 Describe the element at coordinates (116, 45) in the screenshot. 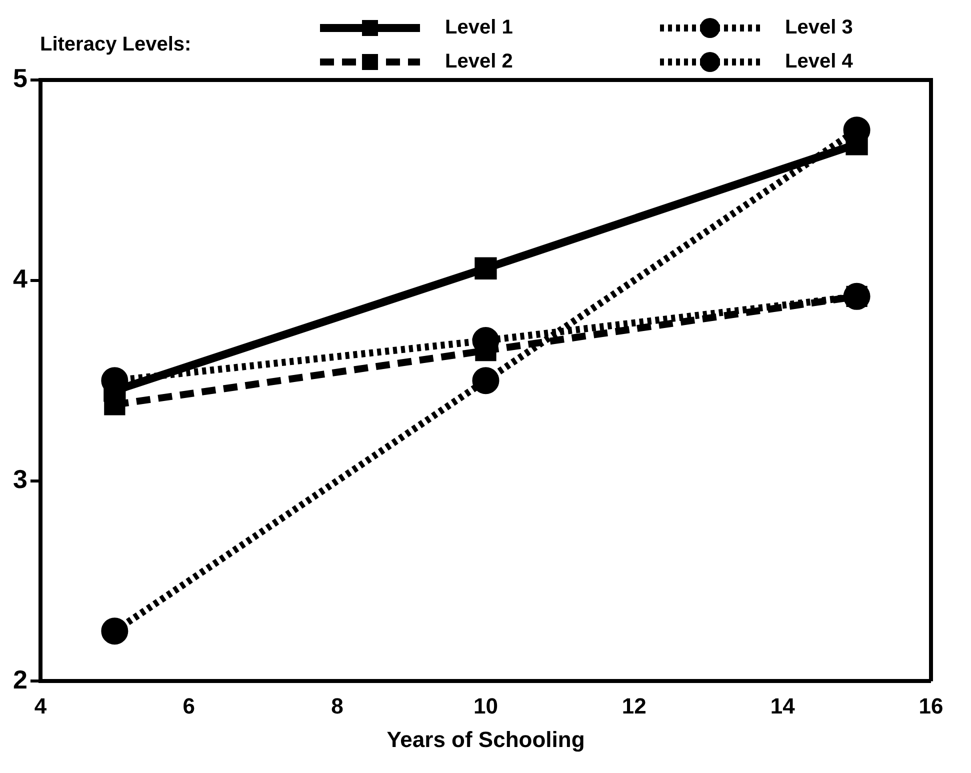

I see `legend-title: Literacy Levels:` at that location.